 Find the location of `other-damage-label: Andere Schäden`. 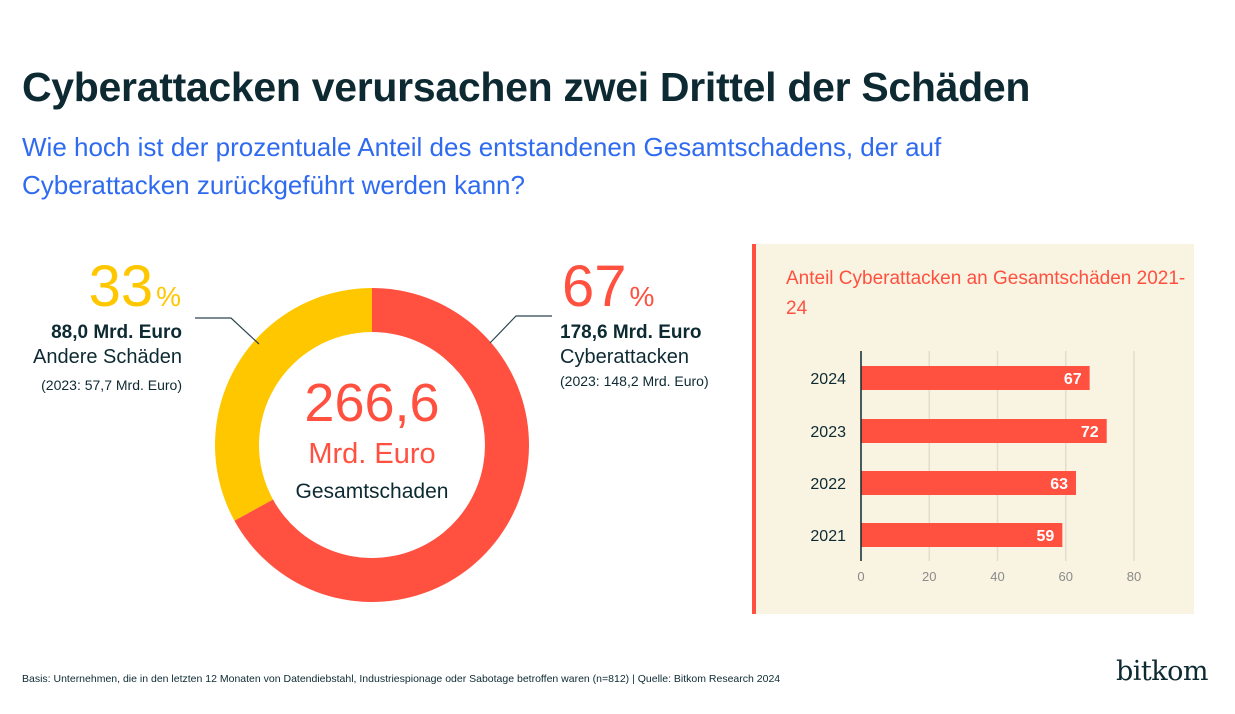

other-damage-label: Andere Schäden is located at coordinates (107, 357).